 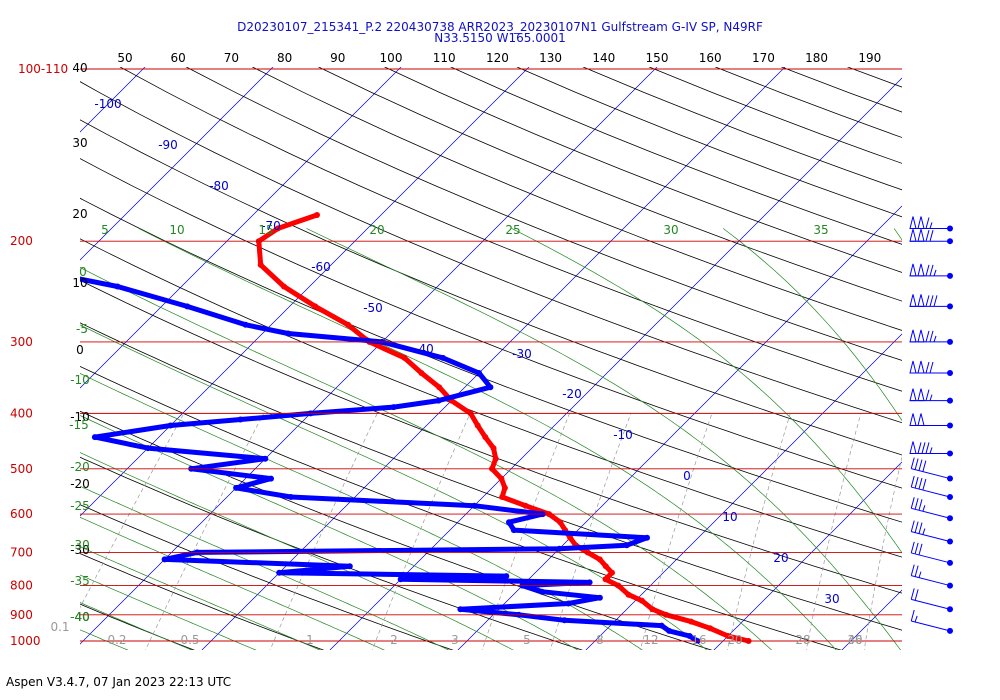 What do you see at coordinates (25, 641) in the screenshot?
I see `pressure-label: 1000` at bounding box center [25, 641].